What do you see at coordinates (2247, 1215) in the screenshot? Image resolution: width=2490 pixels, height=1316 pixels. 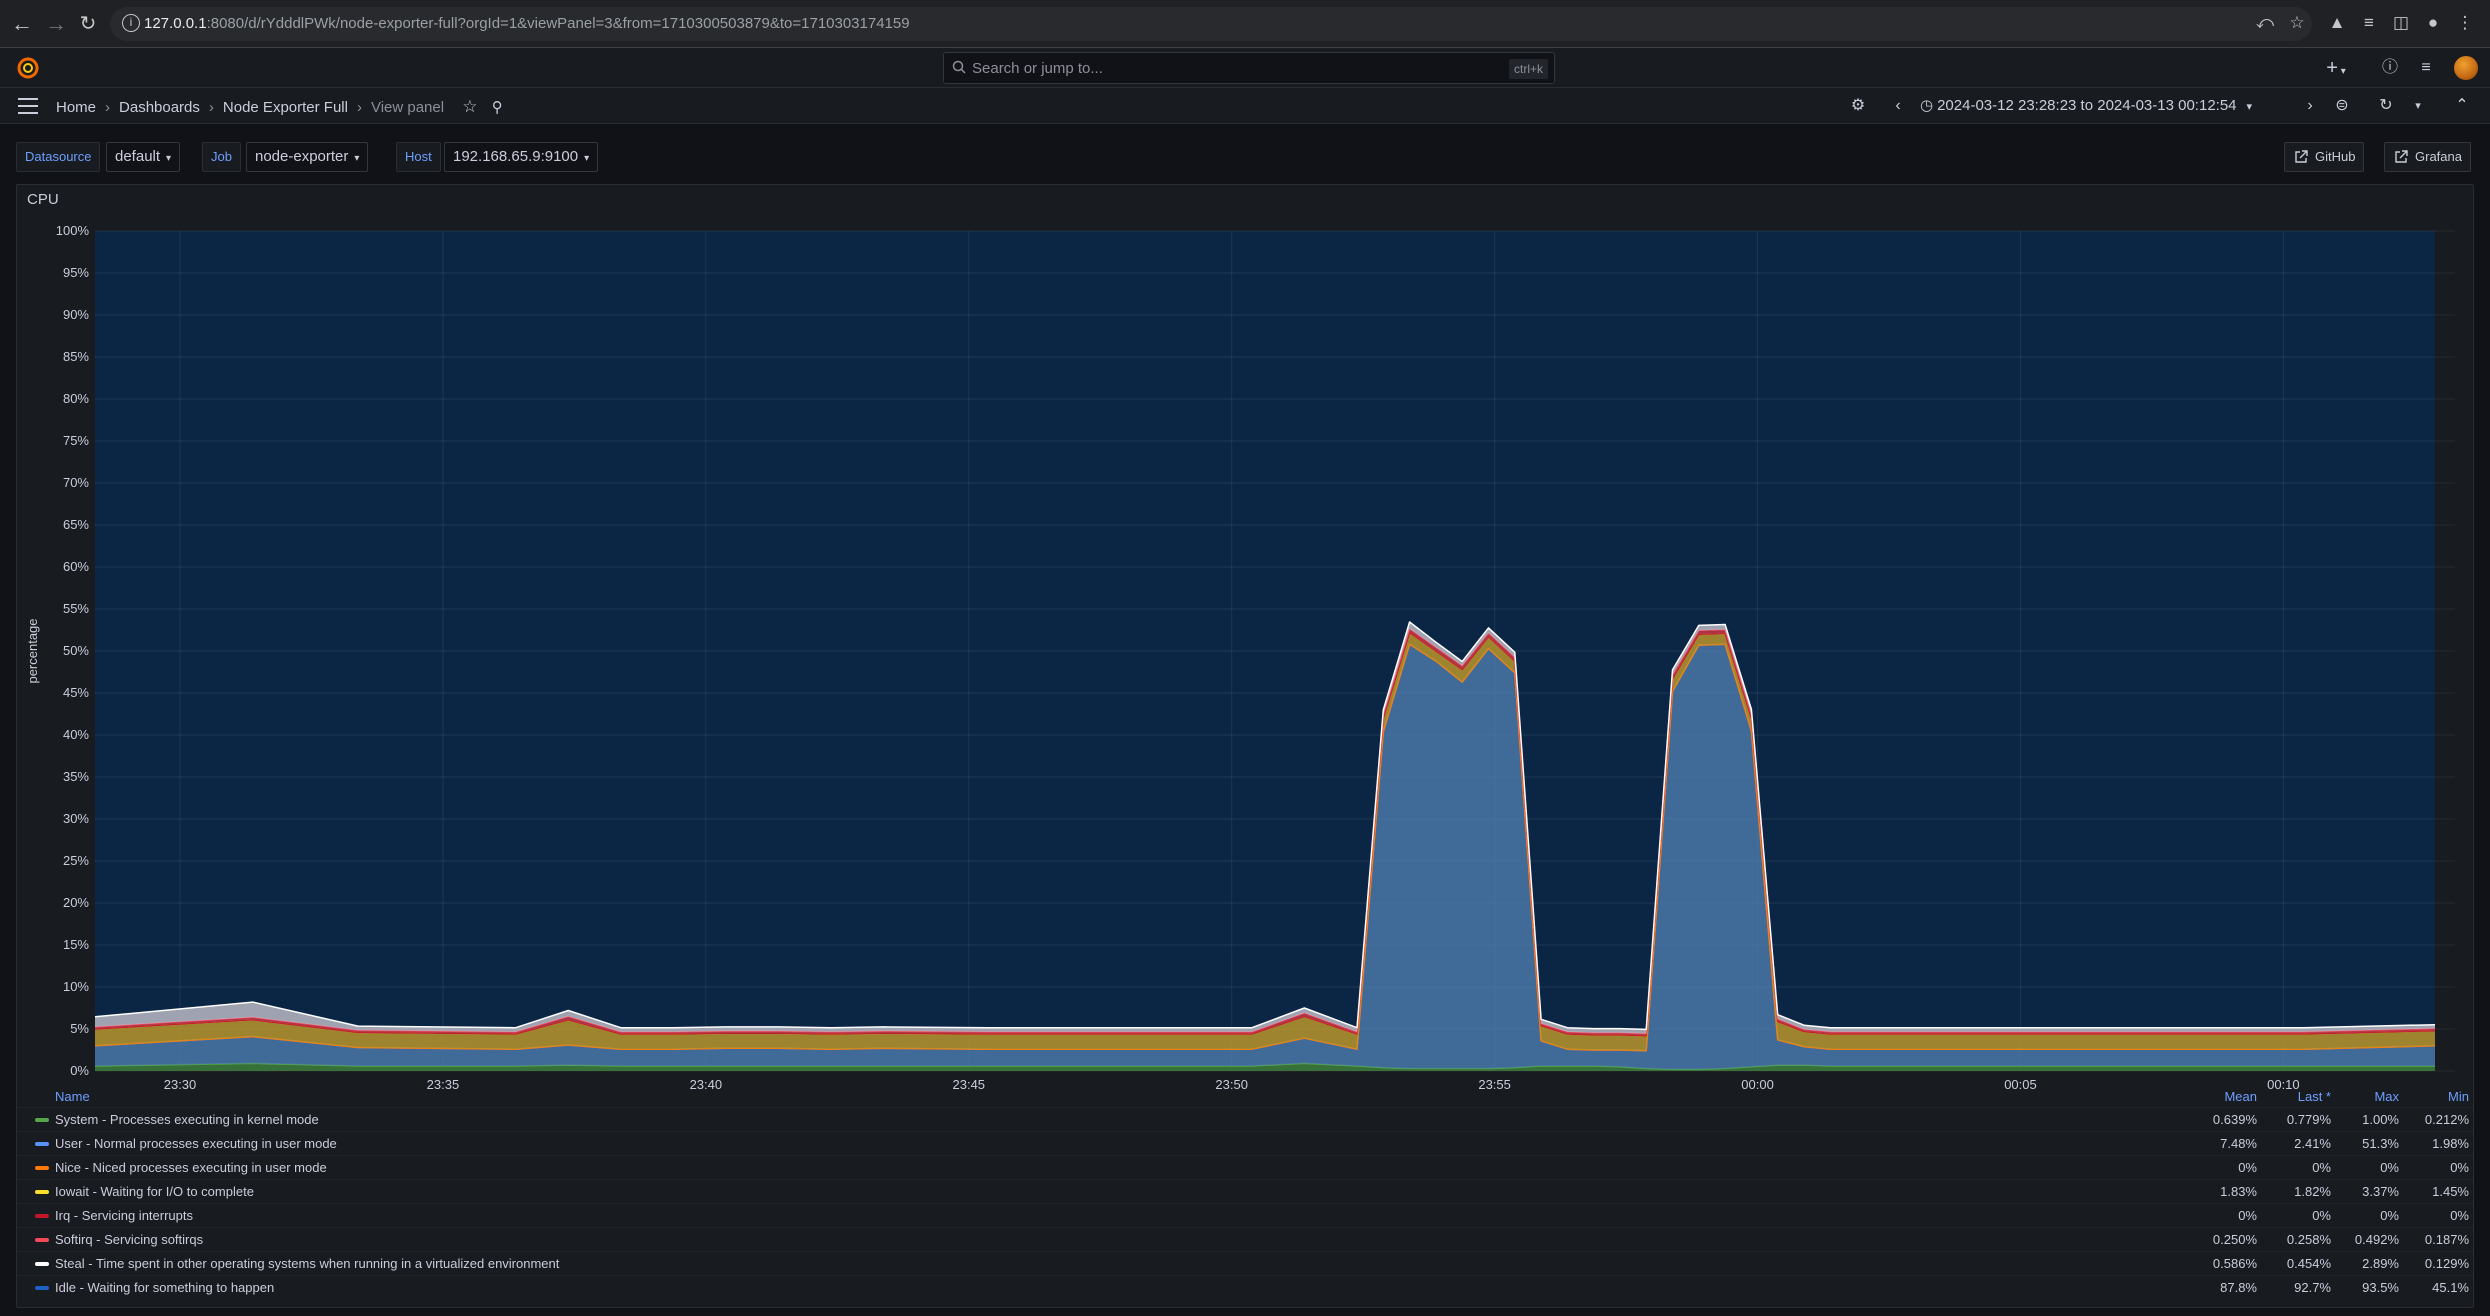 I see `legend-mean-value: 0%` at bounding box center [2247, 1215].